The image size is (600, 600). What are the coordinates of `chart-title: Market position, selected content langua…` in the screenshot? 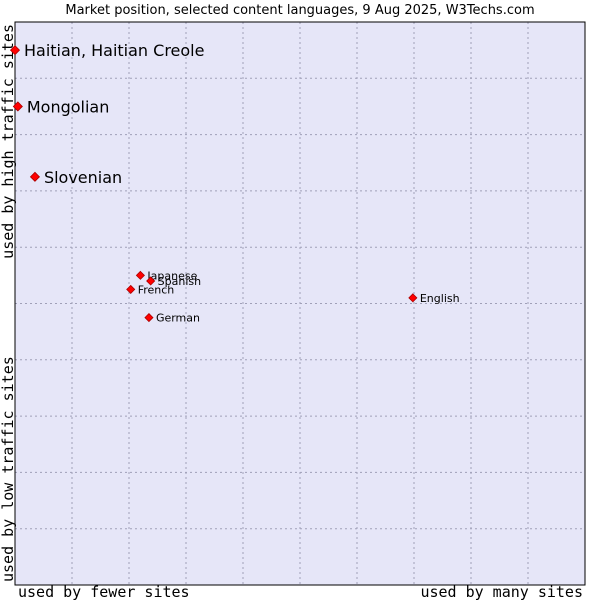 It's located at (299, 10).